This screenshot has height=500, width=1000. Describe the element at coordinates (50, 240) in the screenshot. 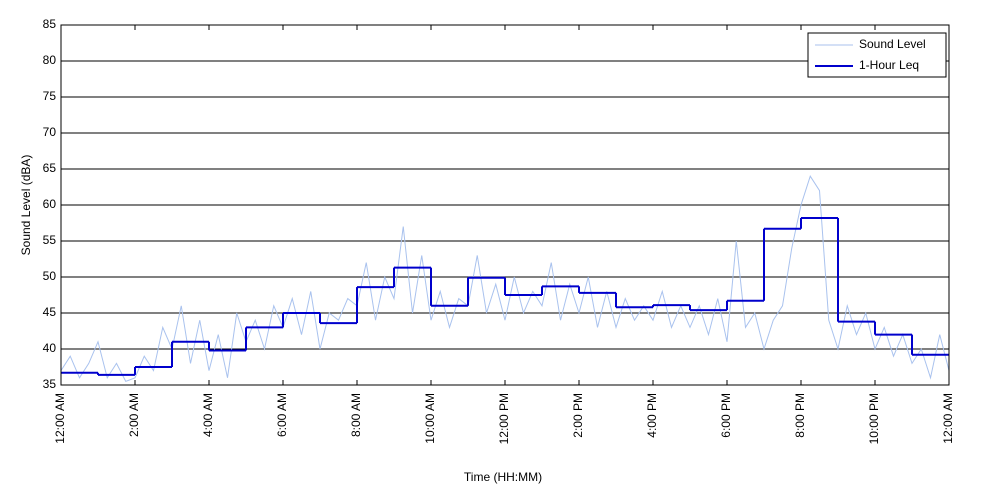

I see `y-tick-label: 55` at that location.